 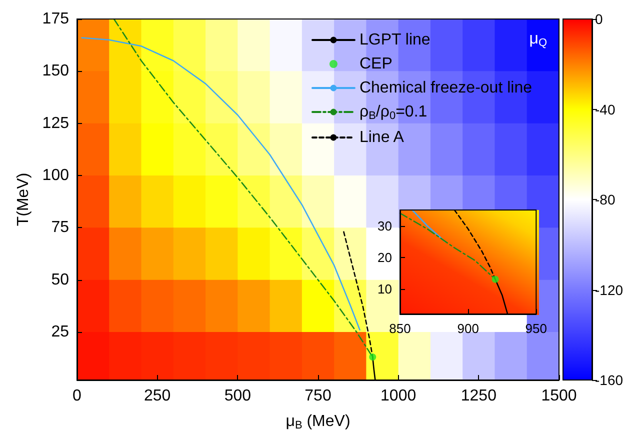 What do you see at coordinates (60, 279) in the screenshot?
I see `y-tick-label: 50` at bounding box center [60, 279].